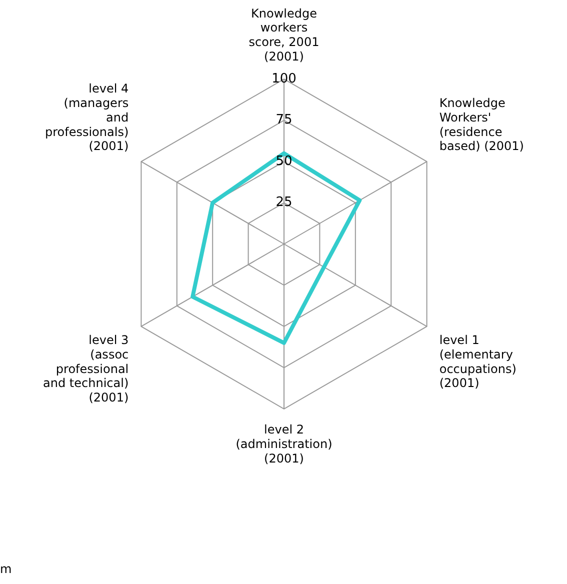 This screenshot has height=584, width=567. I want to click on spoke-label: level 3 (assoc professional and technical) (2001), so click(86, 369).